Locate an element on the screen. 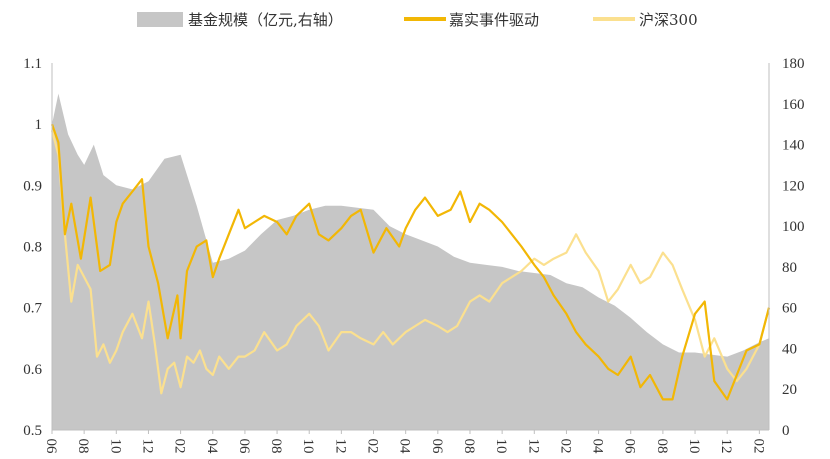 The image size is (830, 459). left-tick-label-2: 0.7 is located at coordinates (32, 309).